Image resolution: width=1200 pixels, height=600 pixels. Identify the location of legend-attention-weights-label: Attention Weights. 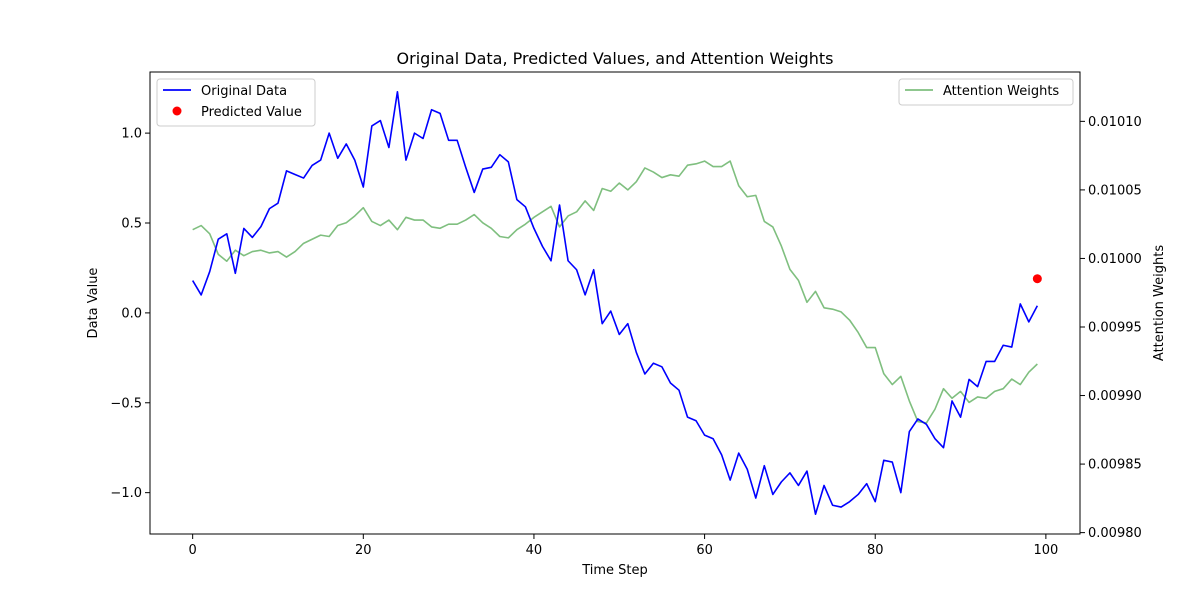
(1001, 91).